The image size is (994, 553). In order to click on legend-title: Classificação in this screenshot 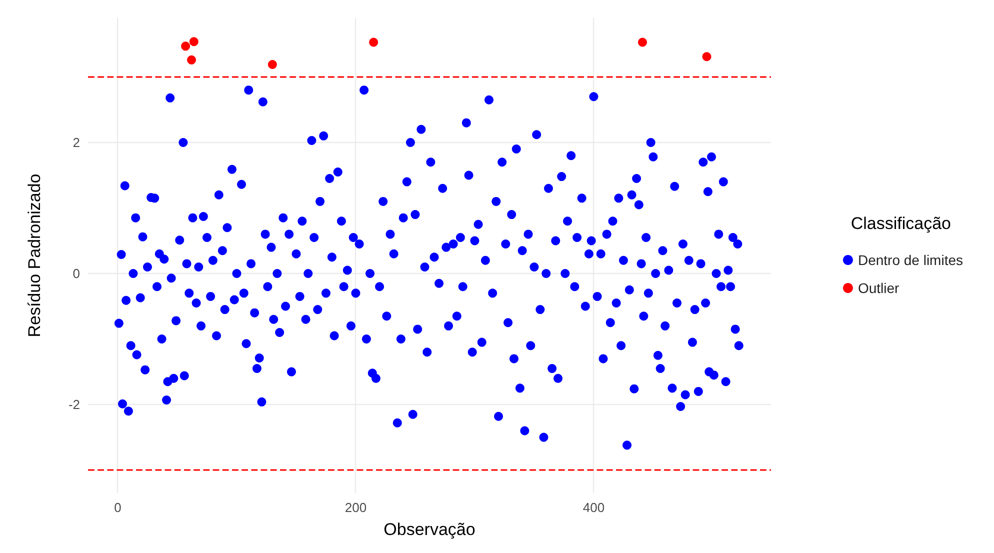, I will do `click(901, 223)`.